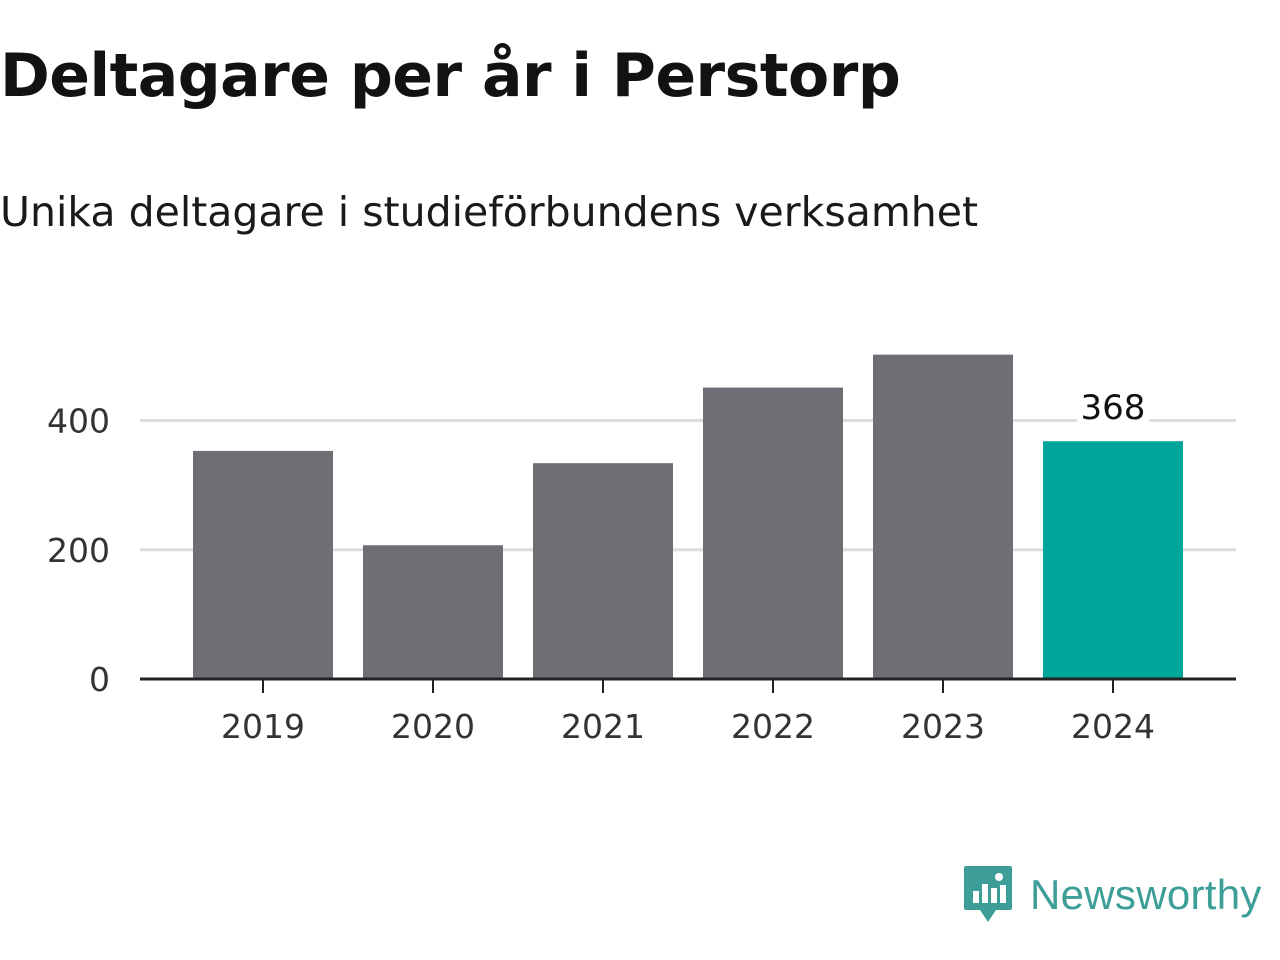 This screenshot has height=960, width=1280. I want to click on data-label-2024: 368, so click(1113, 408).